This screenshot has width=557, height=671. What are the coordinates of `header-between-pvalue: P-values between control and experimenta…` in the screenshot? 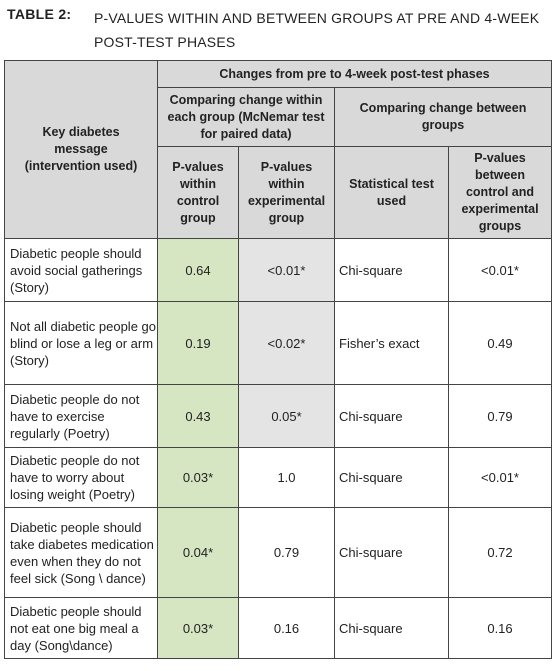 It's located at (500, 192).